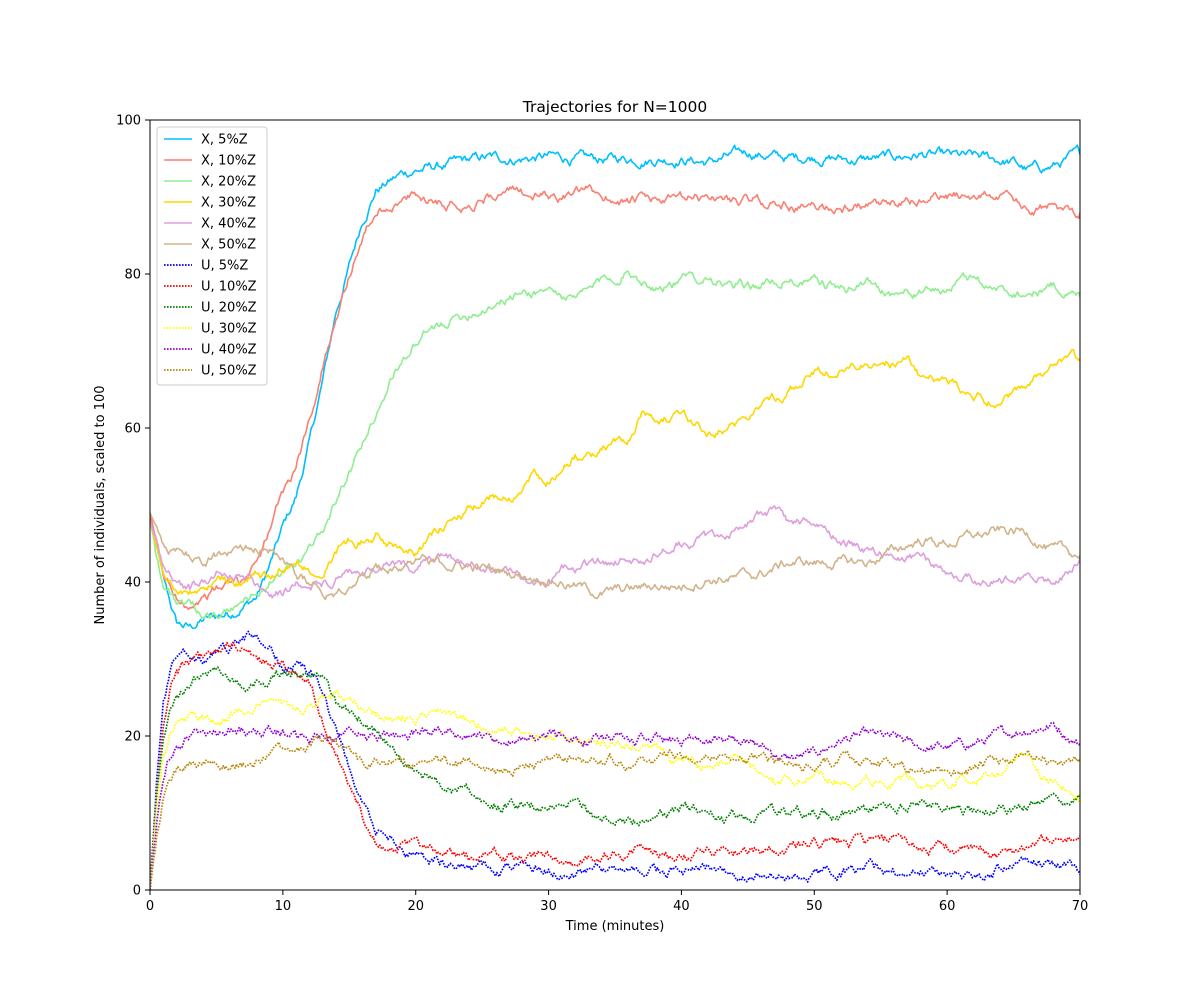 The image size is (1200, 1000). Describe the element at coordinates (415, 906) in the screenshot. I see `x-tick-label: 20` at that location.